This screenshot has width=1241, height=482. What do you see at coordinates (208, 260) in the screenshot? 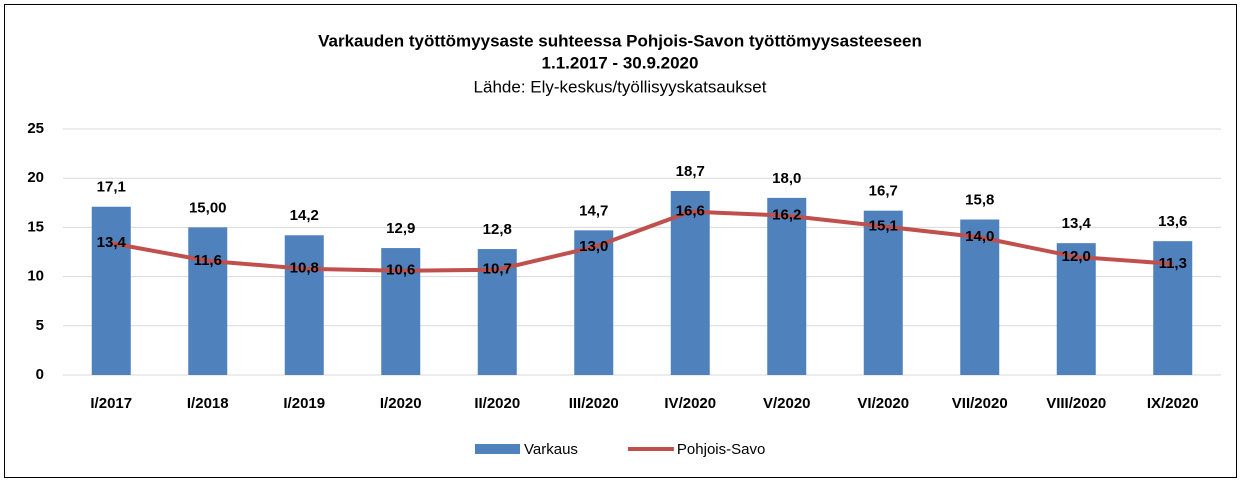
I see `line-value-label: 11,6` at bounding box center [208, 260].